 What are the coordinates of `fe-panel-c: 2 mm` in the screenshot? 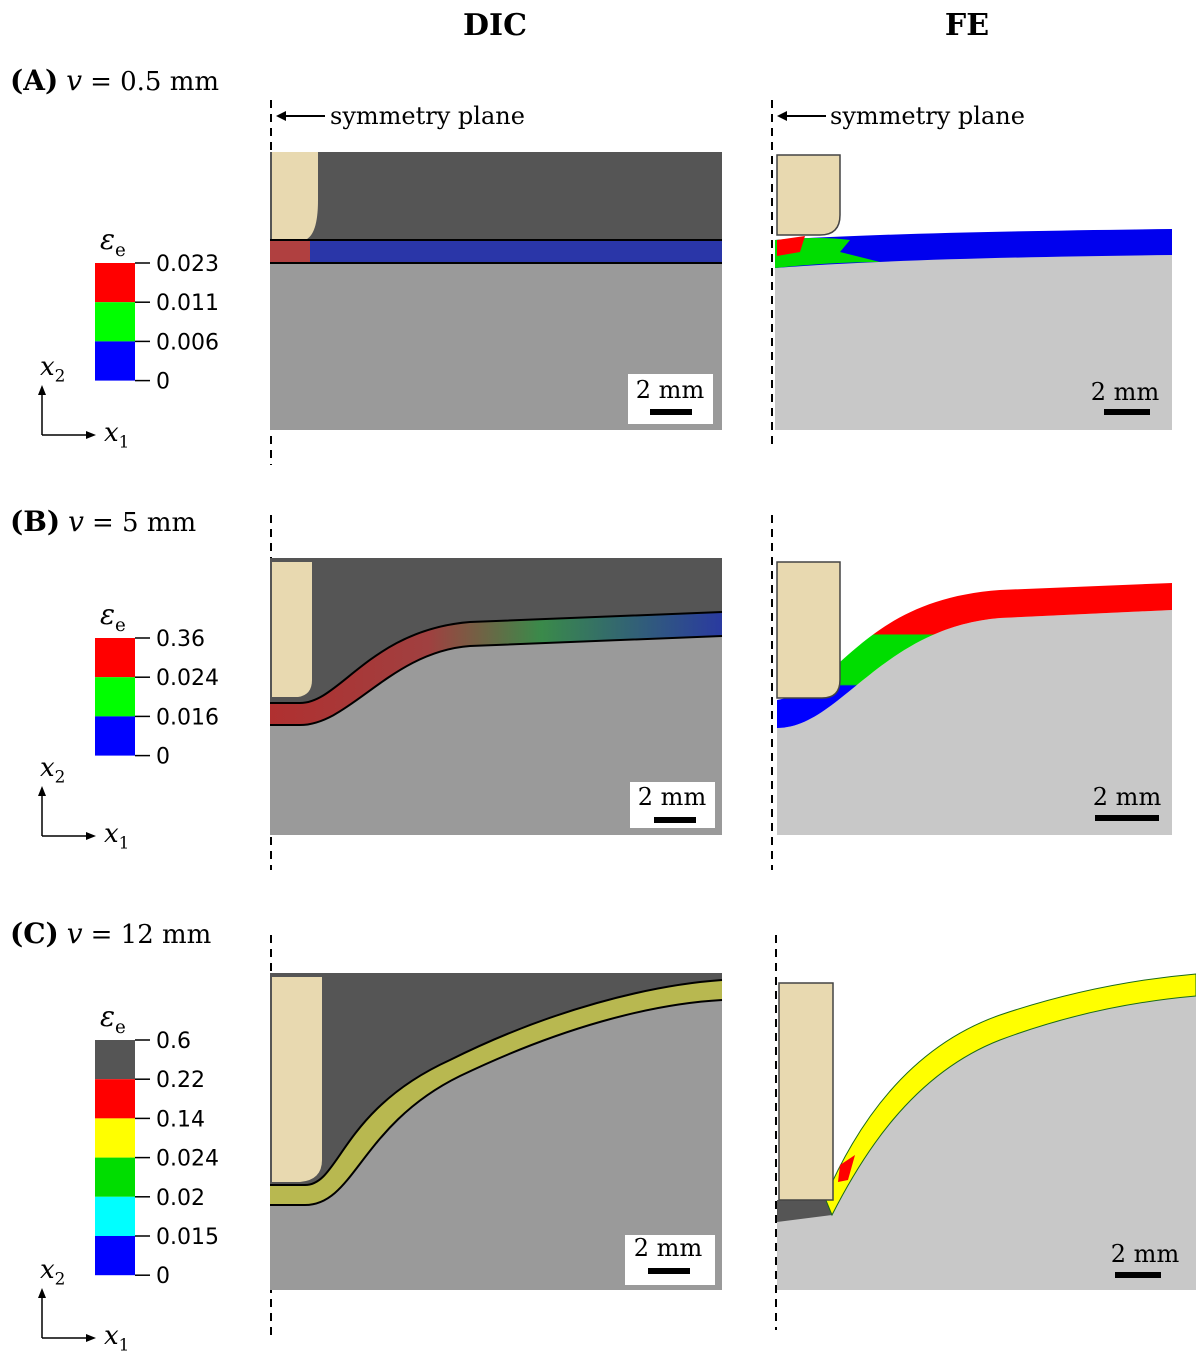 It's located at (986, 1131).